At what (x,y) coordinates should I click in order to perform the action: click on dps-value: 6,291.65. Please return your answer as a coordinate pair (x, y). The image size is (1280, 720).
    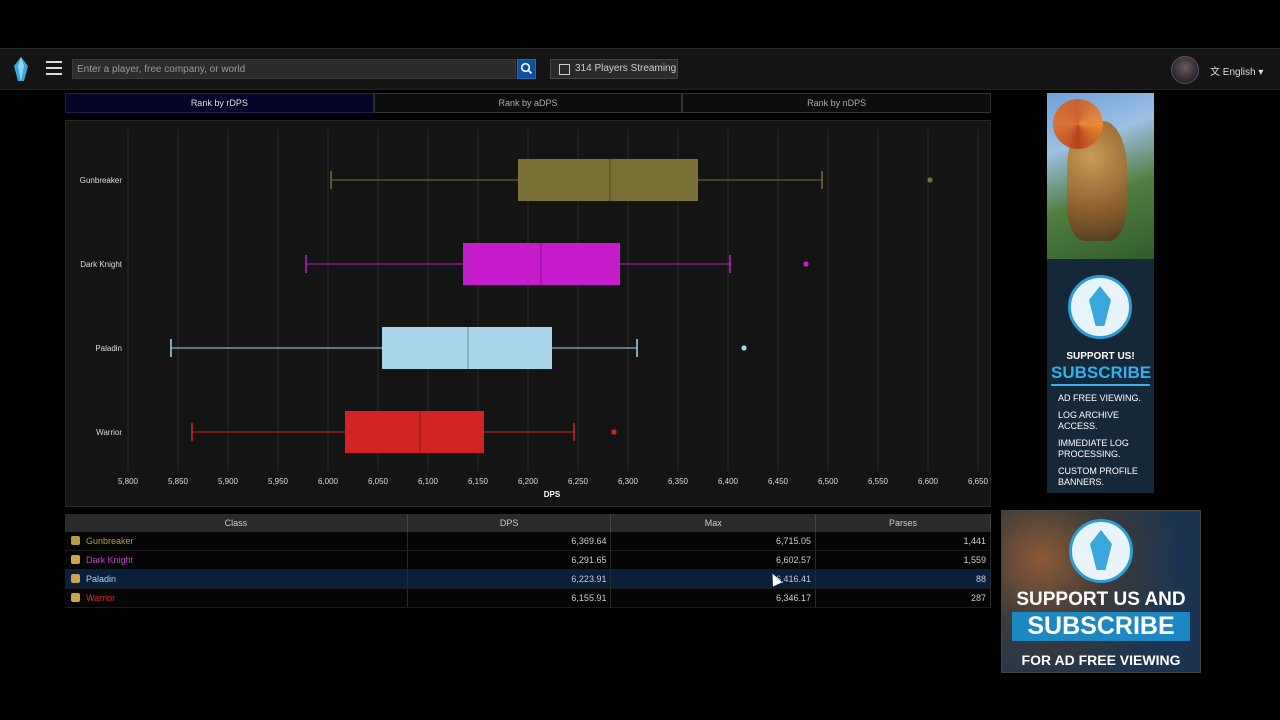
    Looking at the image, I should click on (509, 560).